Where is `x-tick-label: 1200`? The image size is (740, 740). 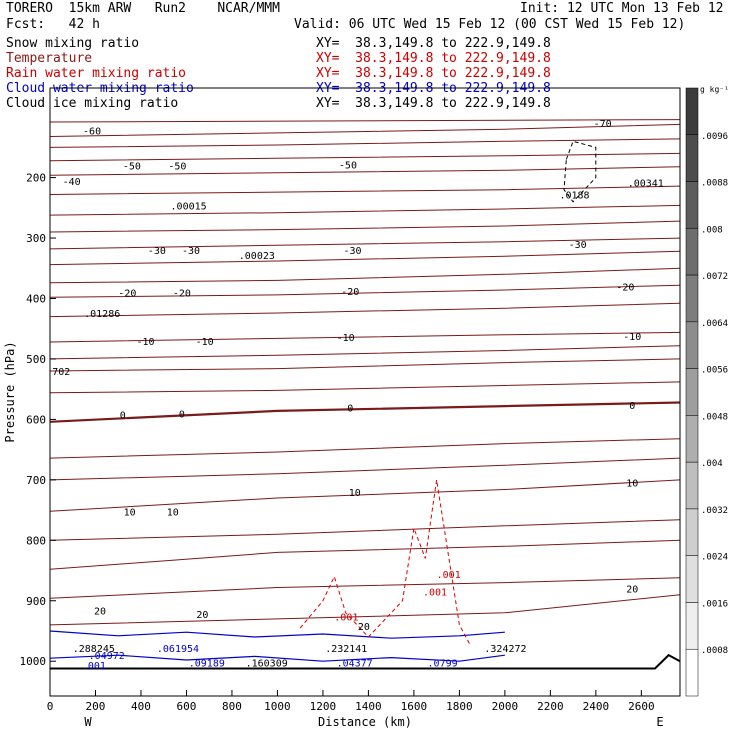 x-tick-label: 1200 is located at coordinates (323, 706).